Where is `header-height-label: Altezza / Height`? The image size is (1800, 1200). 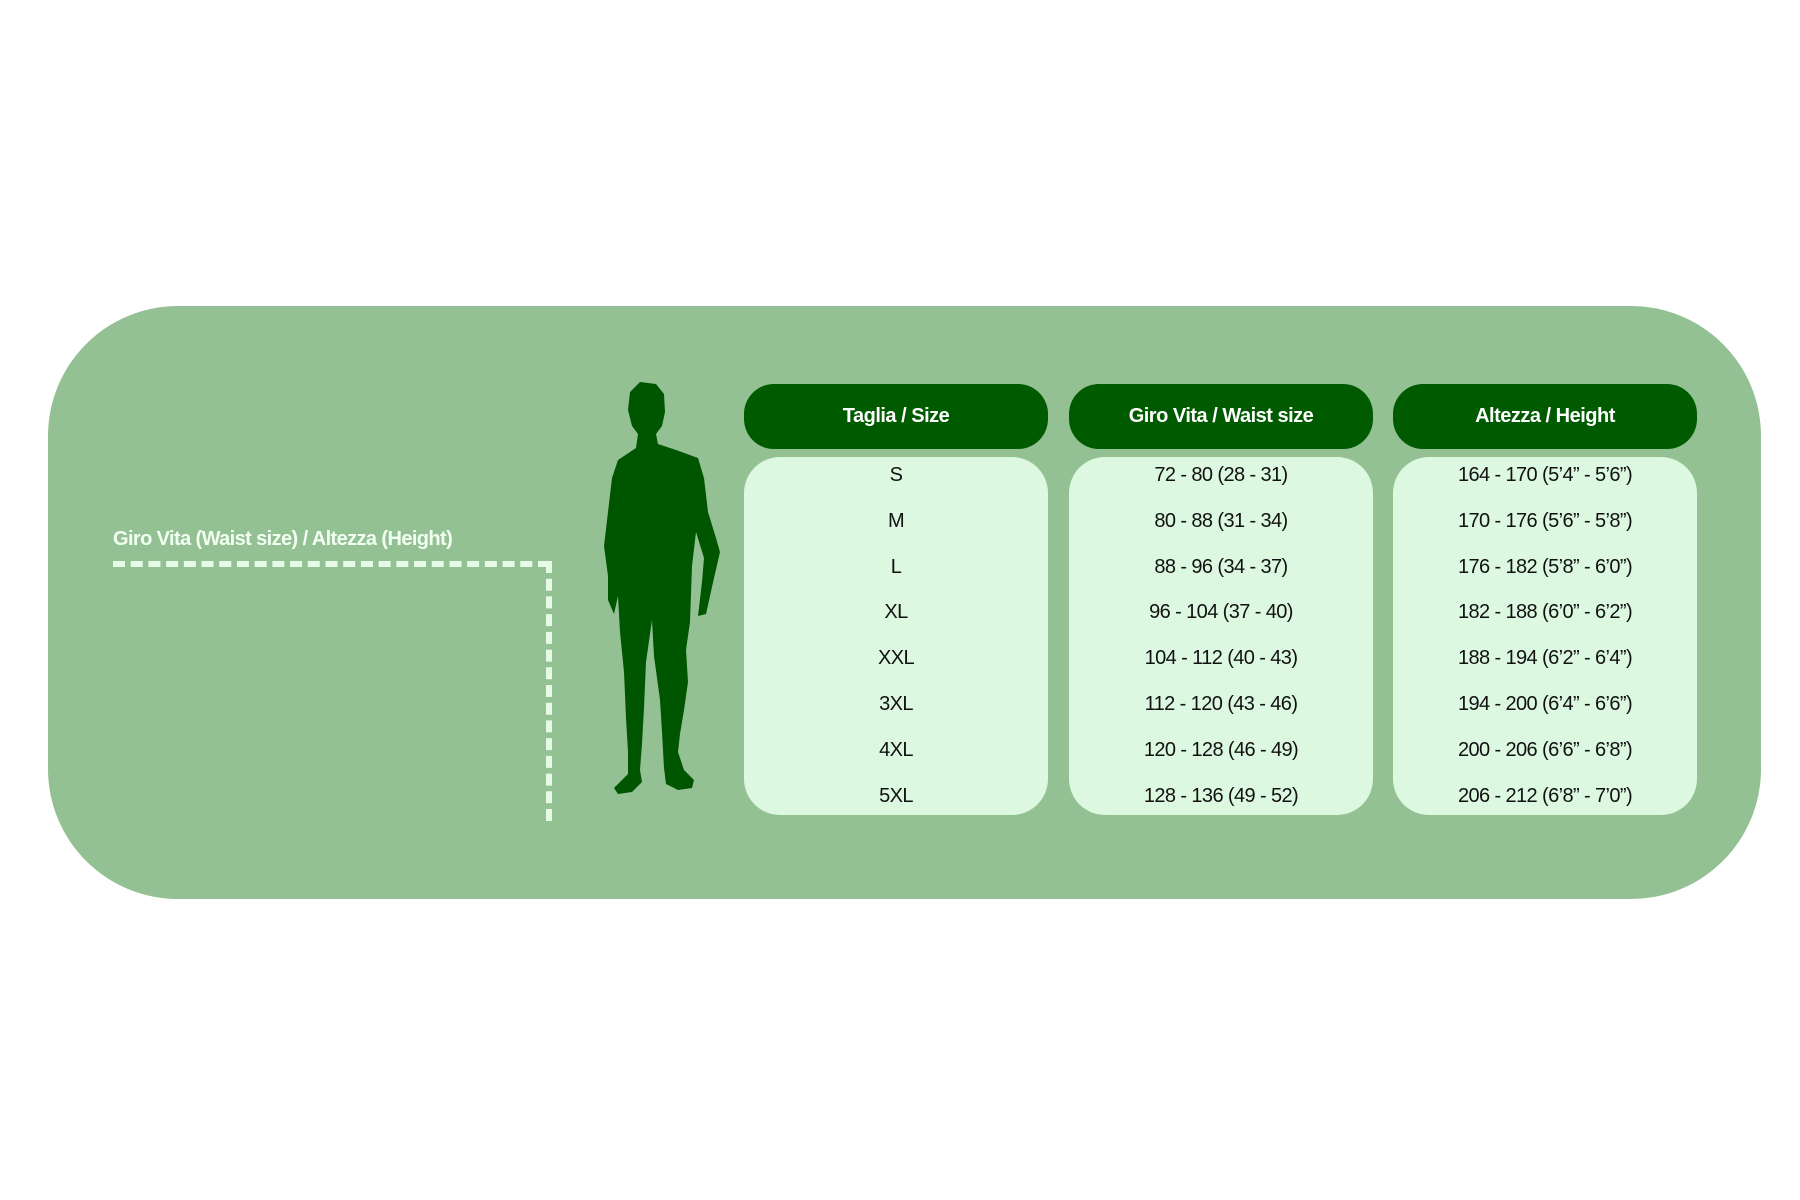 header-height-label: Altezza / Height is located at coordinates (1545, 416).